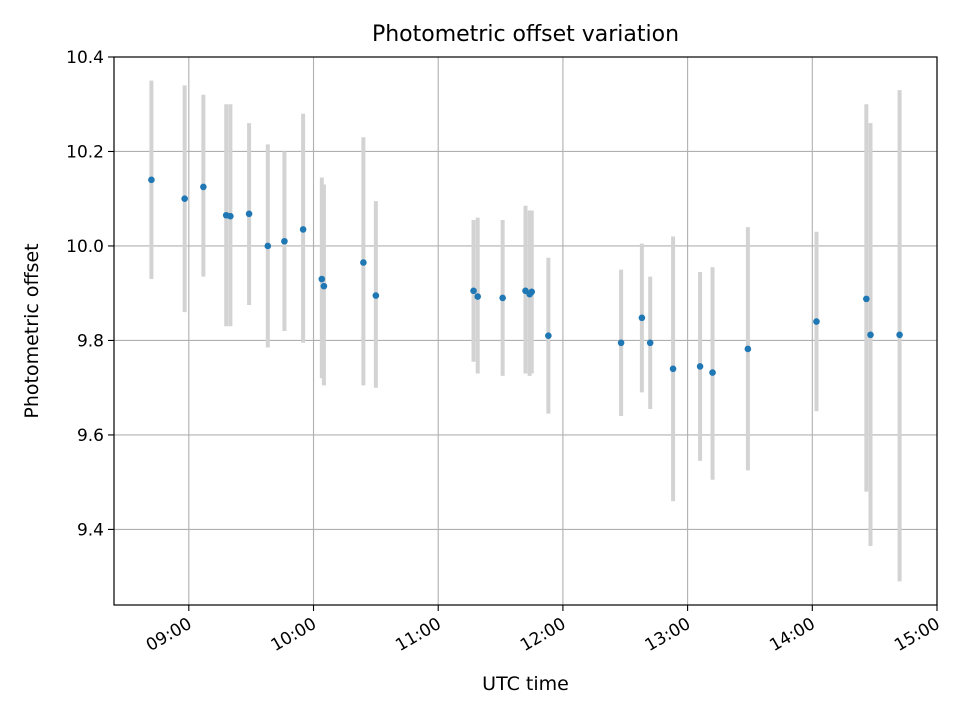  Describe the element at coordinates (85, 58) in the screenshot. I see `y-tick-label: 10.4` at that location.